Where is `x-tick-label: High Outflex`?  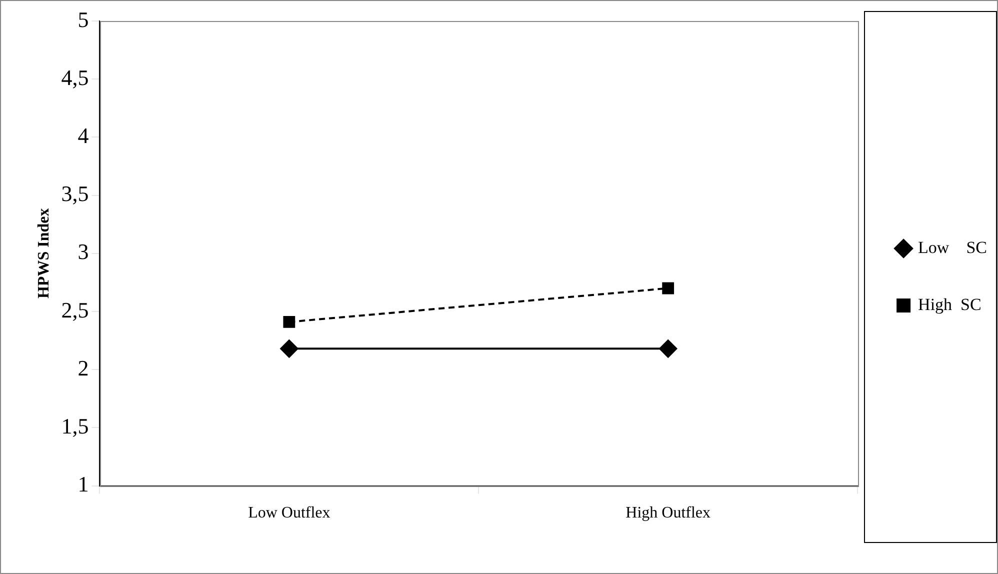
x-tick-label: High Outflex is located at coordinates (668, 513).